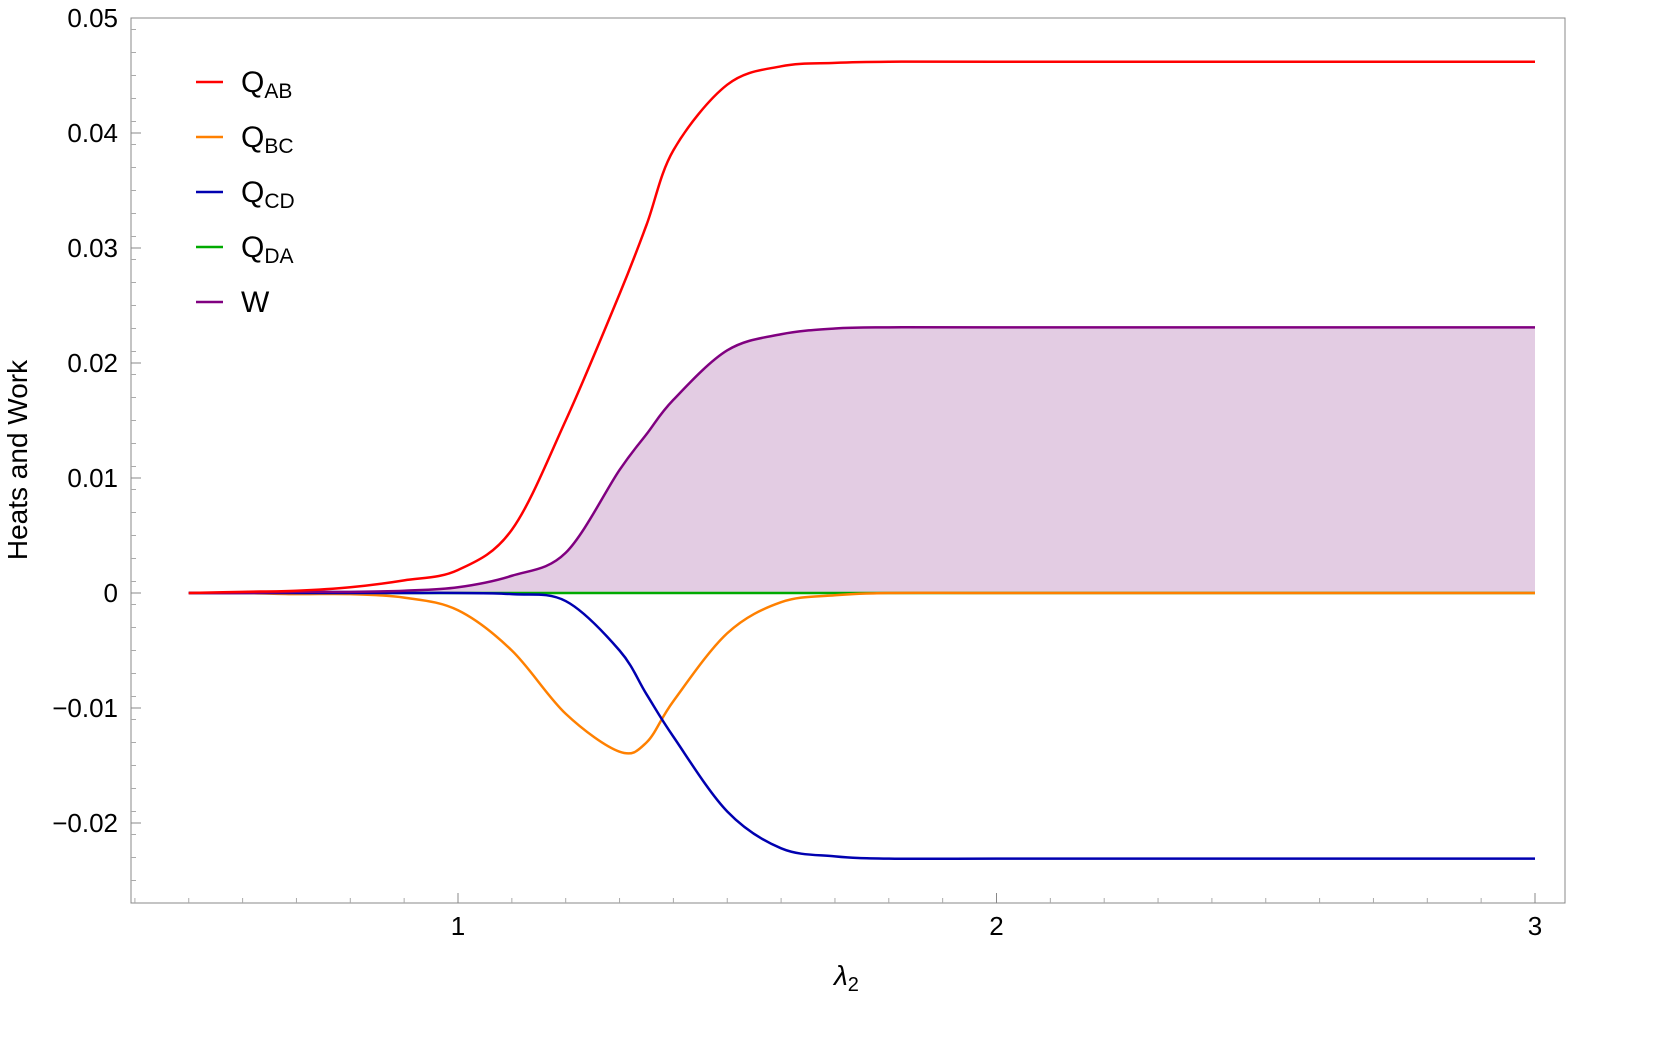  I want to click on legend-entry: QBC, so click(267, 139).